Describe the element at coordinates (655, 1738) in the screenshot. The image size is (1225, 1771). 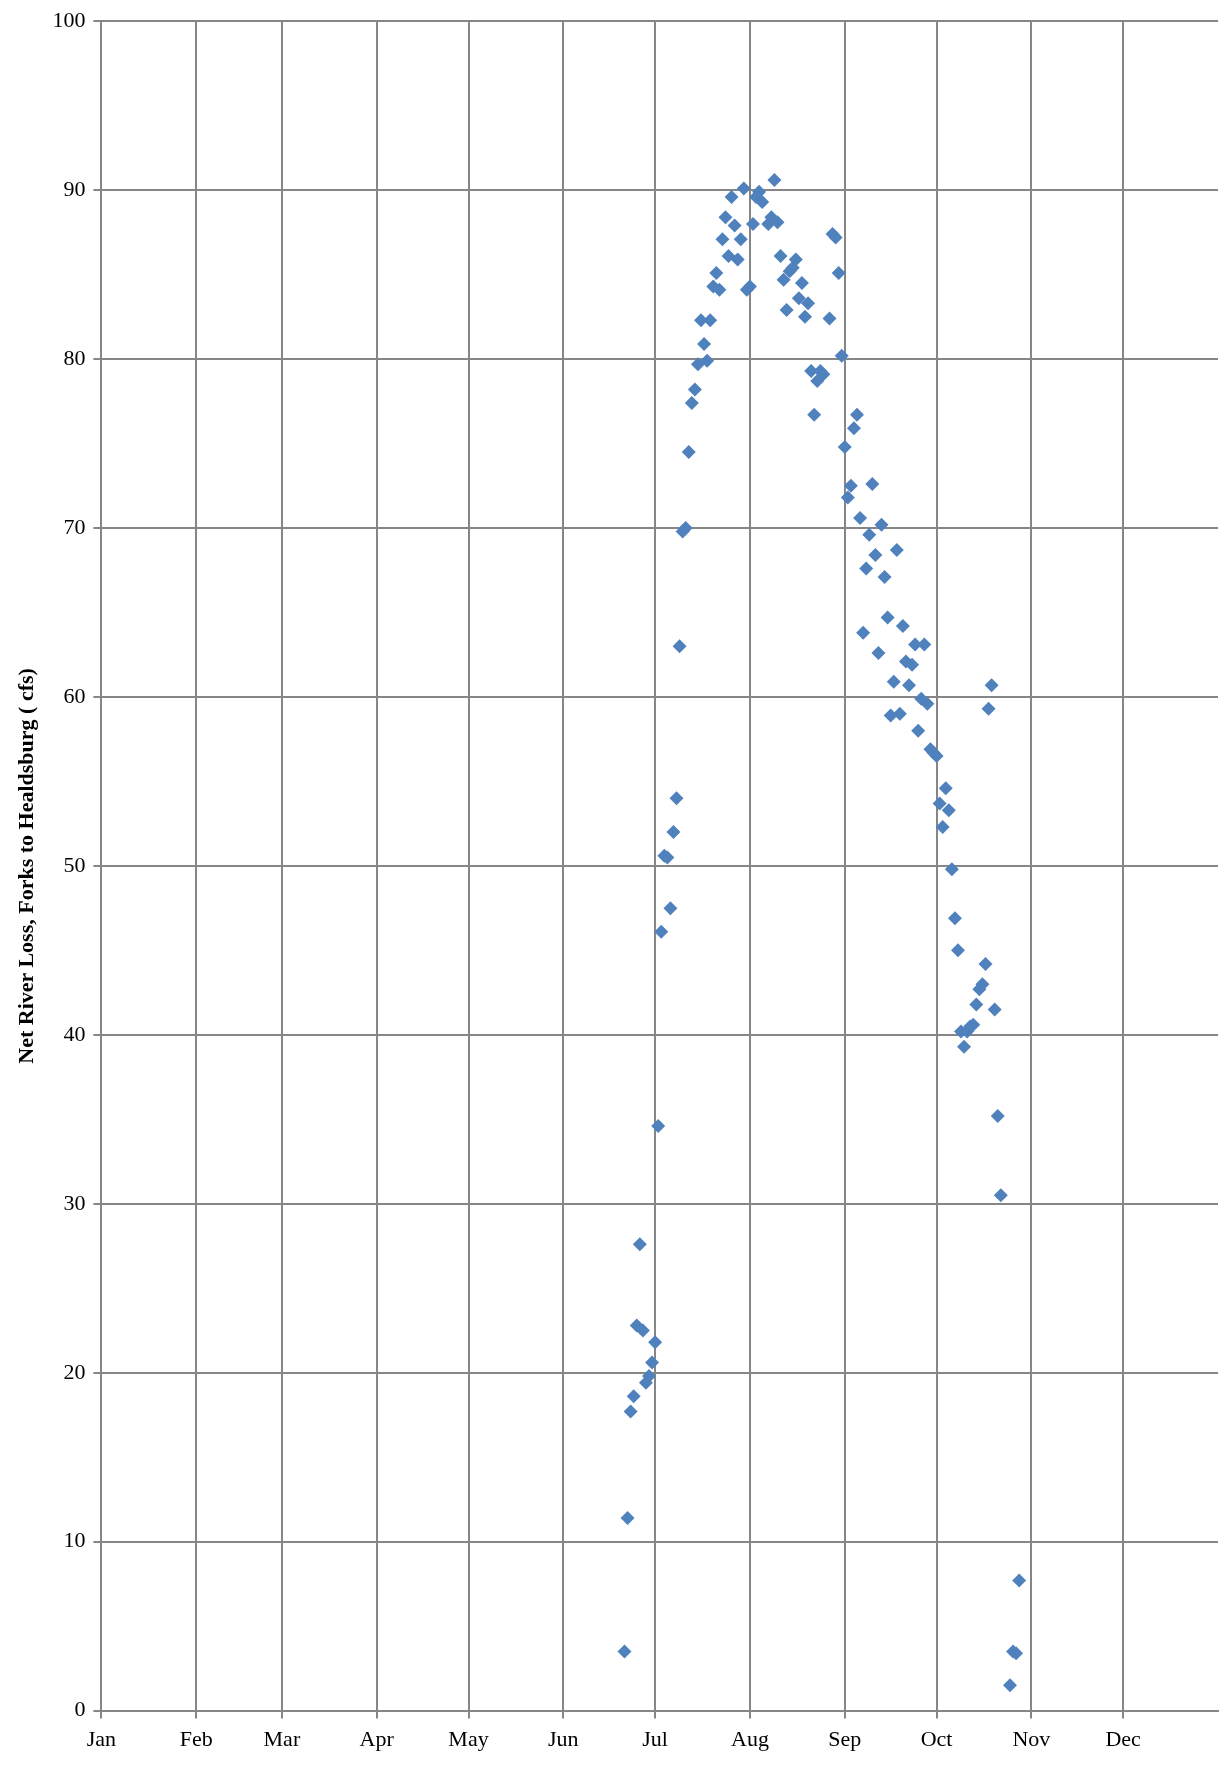
I see `x-tick-label: Jul` at that location.